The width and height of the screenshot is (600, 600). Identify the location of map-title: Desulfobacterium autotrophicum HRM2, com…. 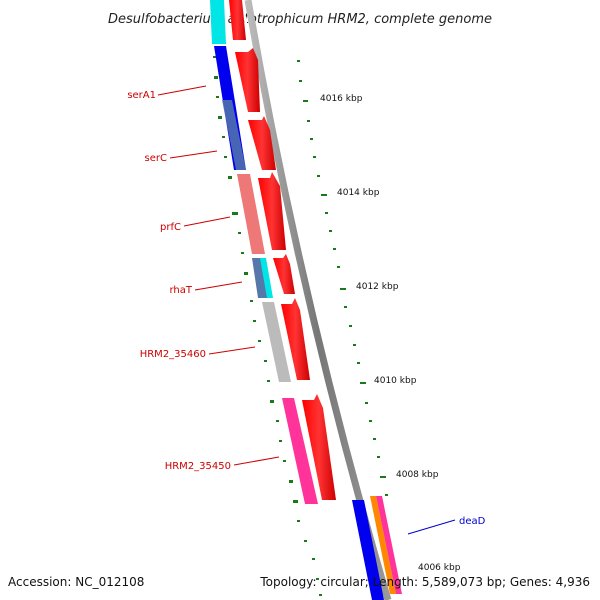
(300, 19).